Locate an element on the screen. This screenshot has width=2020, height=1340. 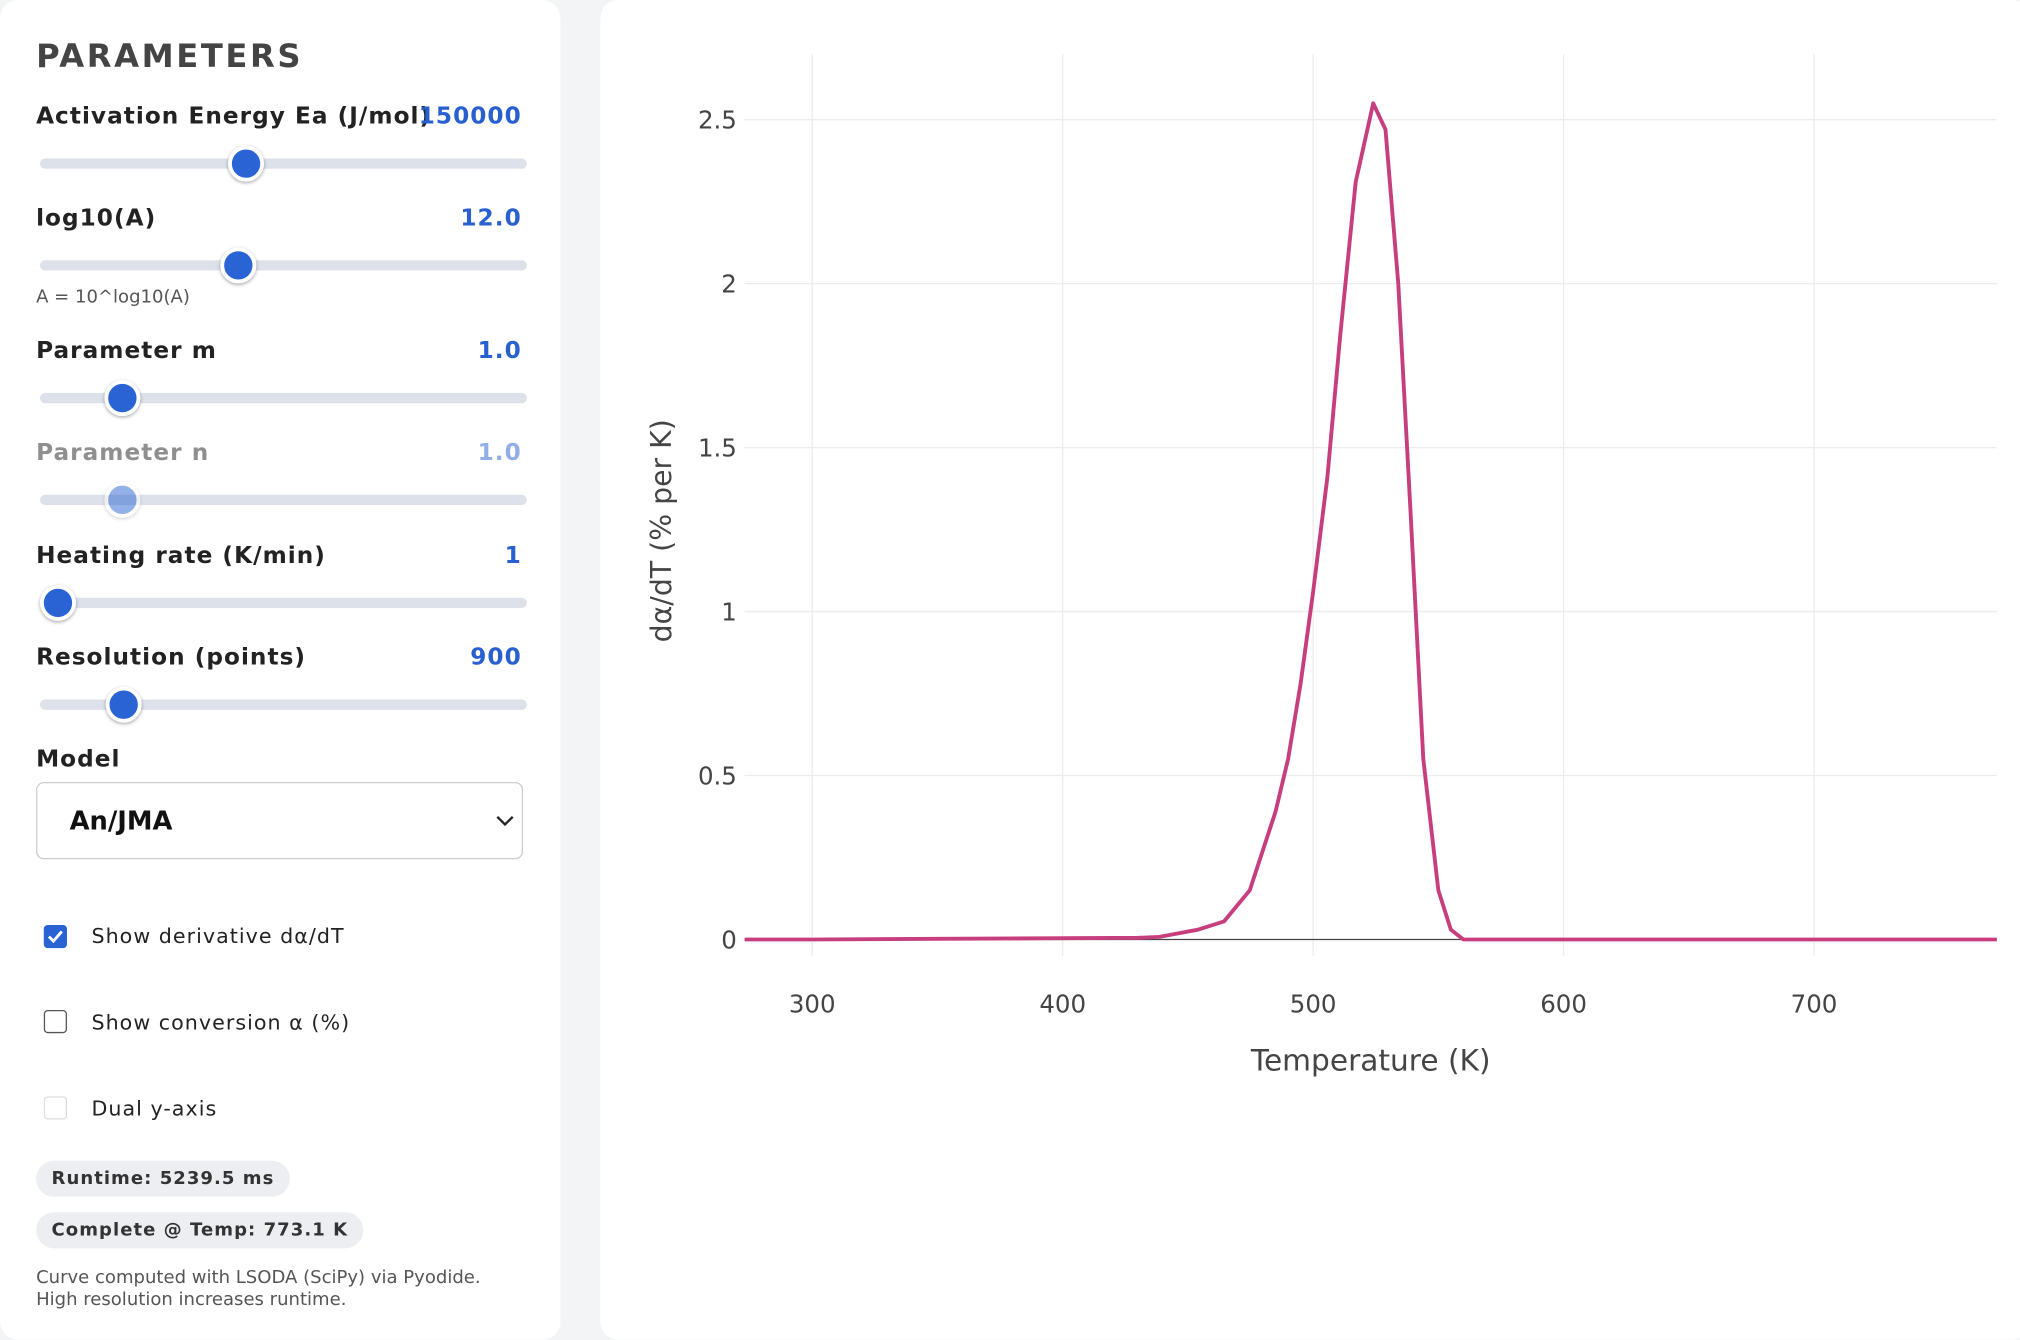
slider-value: 150000 is located at coordinates (470, 117).